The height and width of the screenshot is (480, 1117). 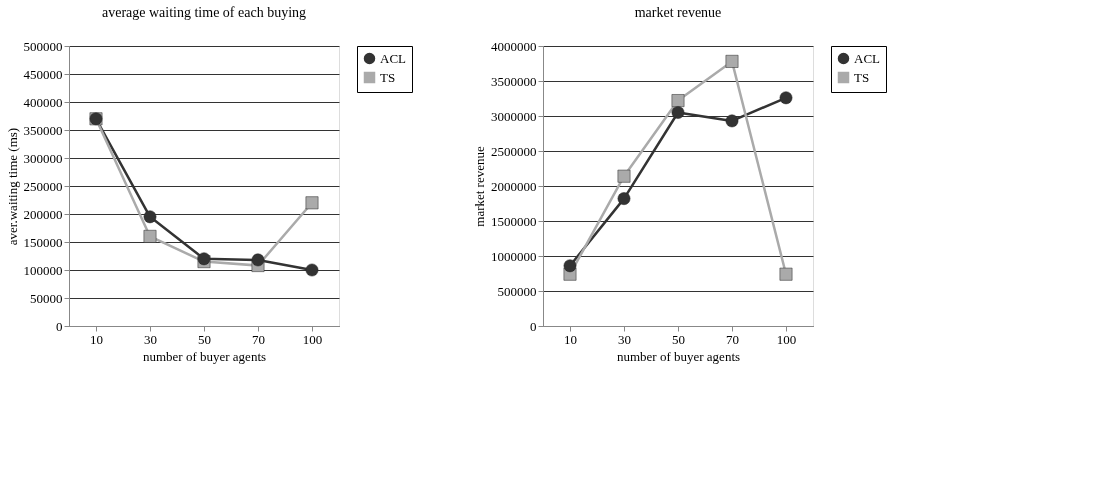 What do you see at coordinates (514, 116) in the screenshot?
I see `y-tick-label: 3000000` at bounding box center [514, 116].